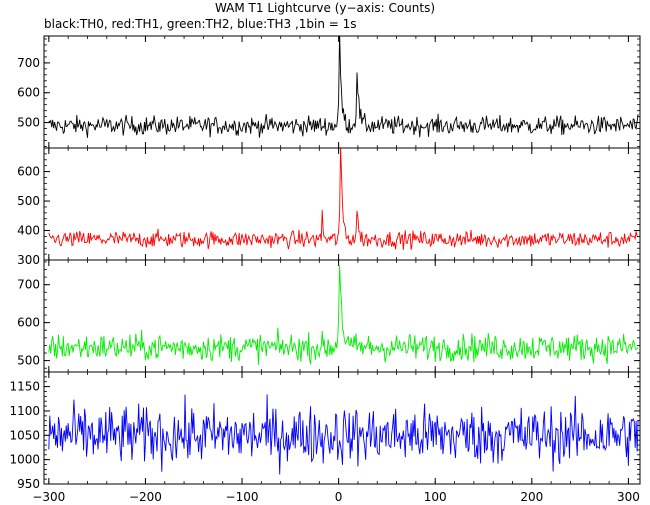 The image size is (650, 505). I want to click on y-tick-label: 1100, so click(24, 411).